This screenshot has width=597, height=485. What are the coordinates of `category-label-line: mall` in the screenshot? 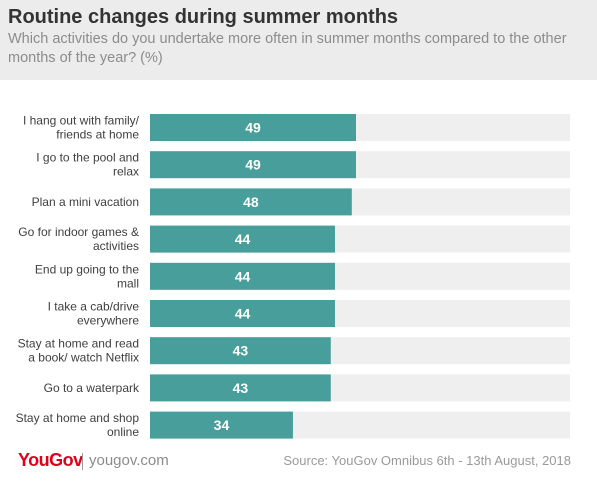 It's located at (128, 283).